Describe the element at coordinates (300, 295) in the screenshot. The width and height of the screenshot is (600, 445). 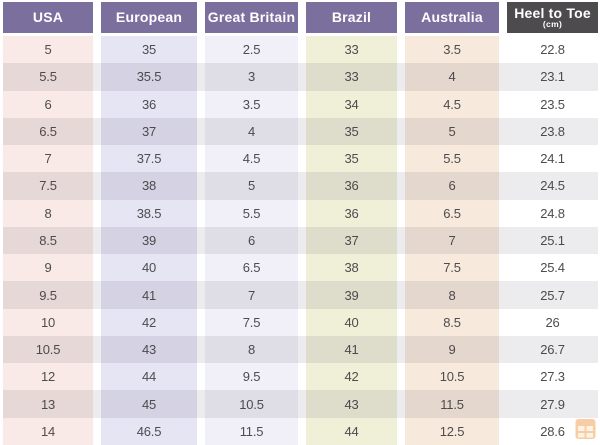
I see `table-row: 9.5 41 7 39 8 25.7` at that location.